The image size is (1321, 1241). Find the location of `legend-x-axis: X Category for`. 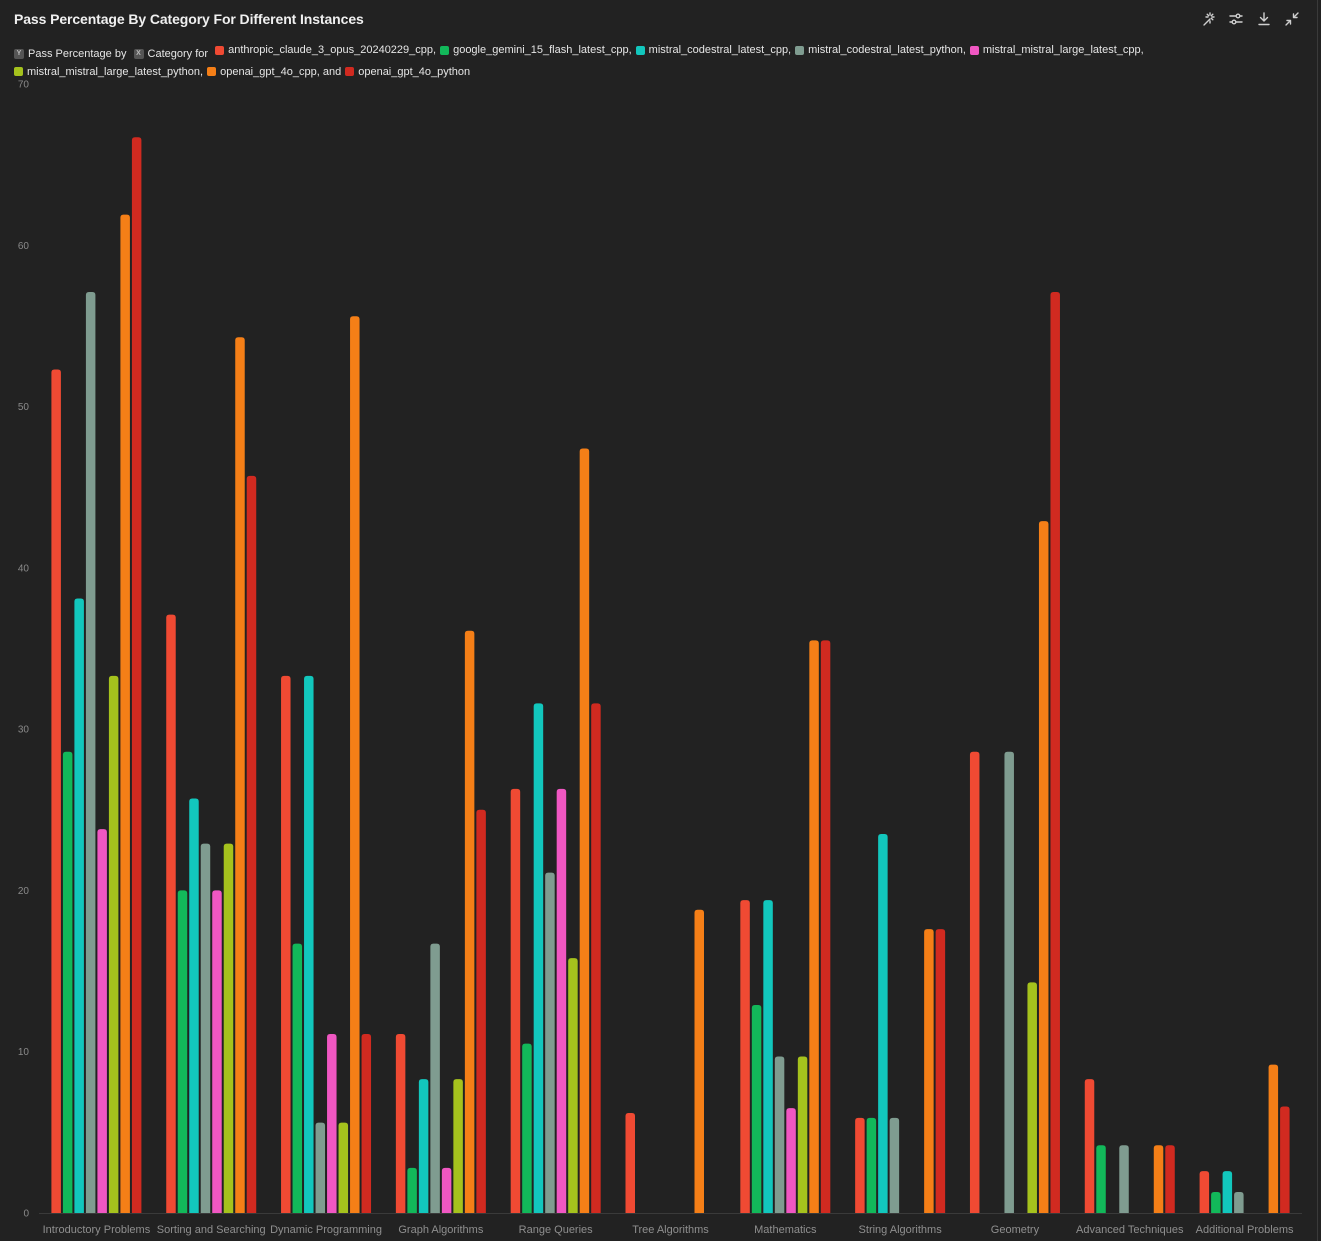

legend-x-axis: X Category for is located at coordinates (171, 54).